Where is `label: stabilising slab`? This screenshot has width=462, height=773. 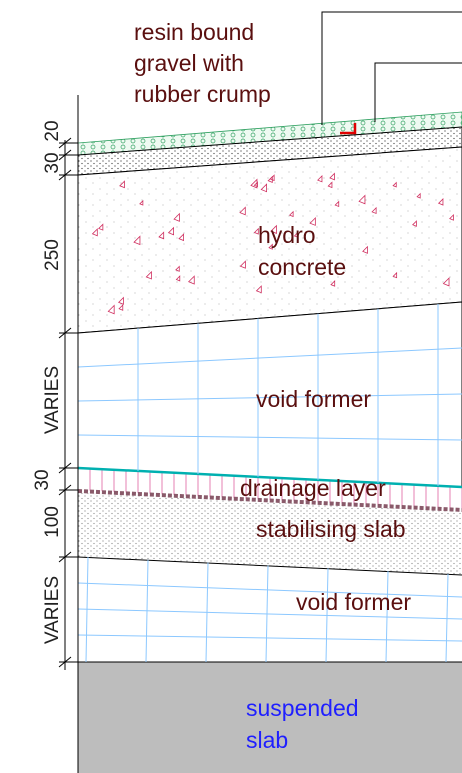 label: stabilising slab is located at coordinates (331, 529).